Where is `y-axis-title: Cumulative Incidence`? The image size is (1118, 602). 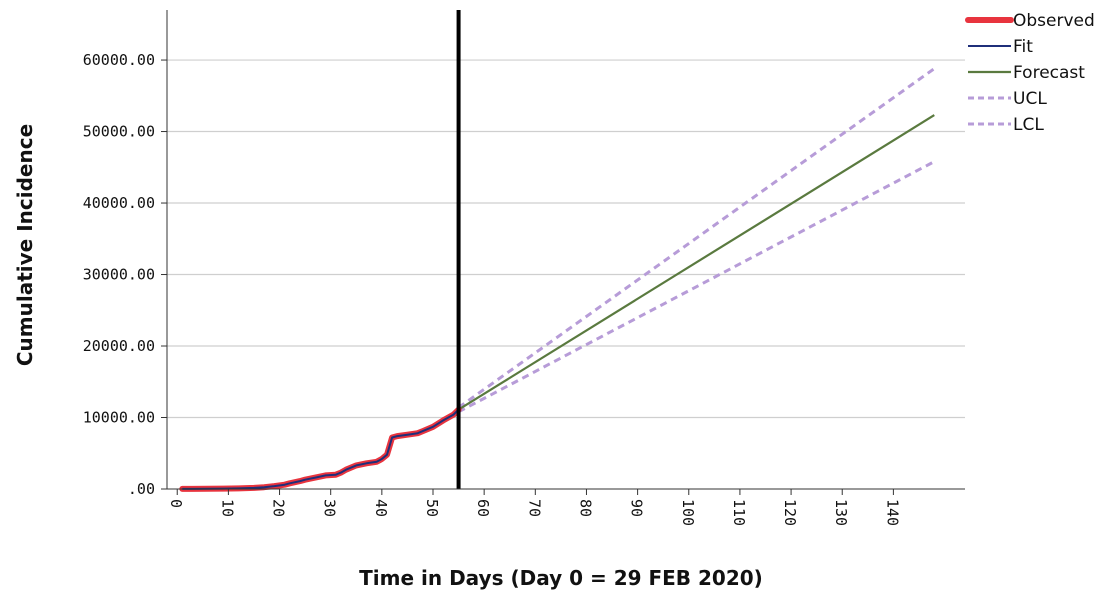
y-axis-title: Cumulative Incidence is located at coordinates (25, 245).